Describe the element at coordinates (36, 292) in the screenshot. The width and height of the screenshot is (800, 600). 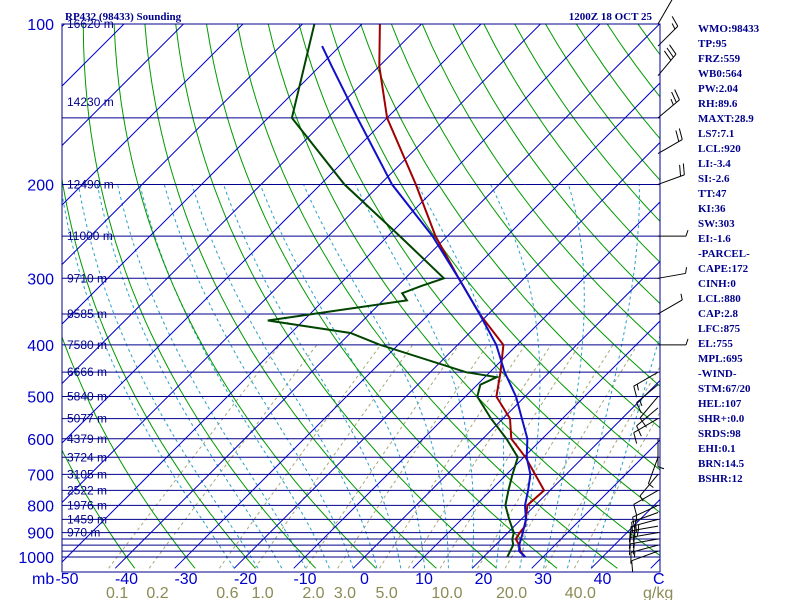
I see `pressure-axis: 100 200 300 400 500 600 700 800 900 1000` at that location.